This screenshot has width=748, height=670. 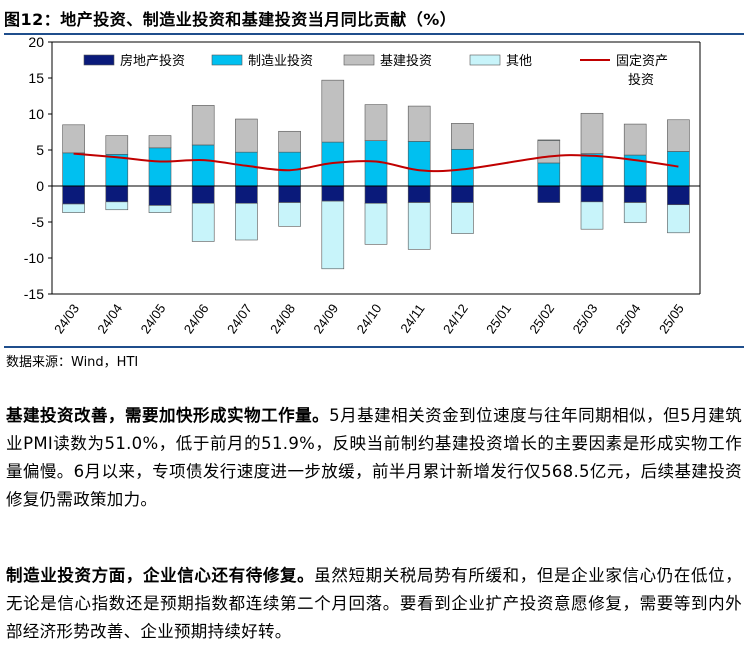 What do you see at coordinates (498, 318) in the screenshot?
I see `x-tick-label: 25/01` at bounding box center [498, 318].